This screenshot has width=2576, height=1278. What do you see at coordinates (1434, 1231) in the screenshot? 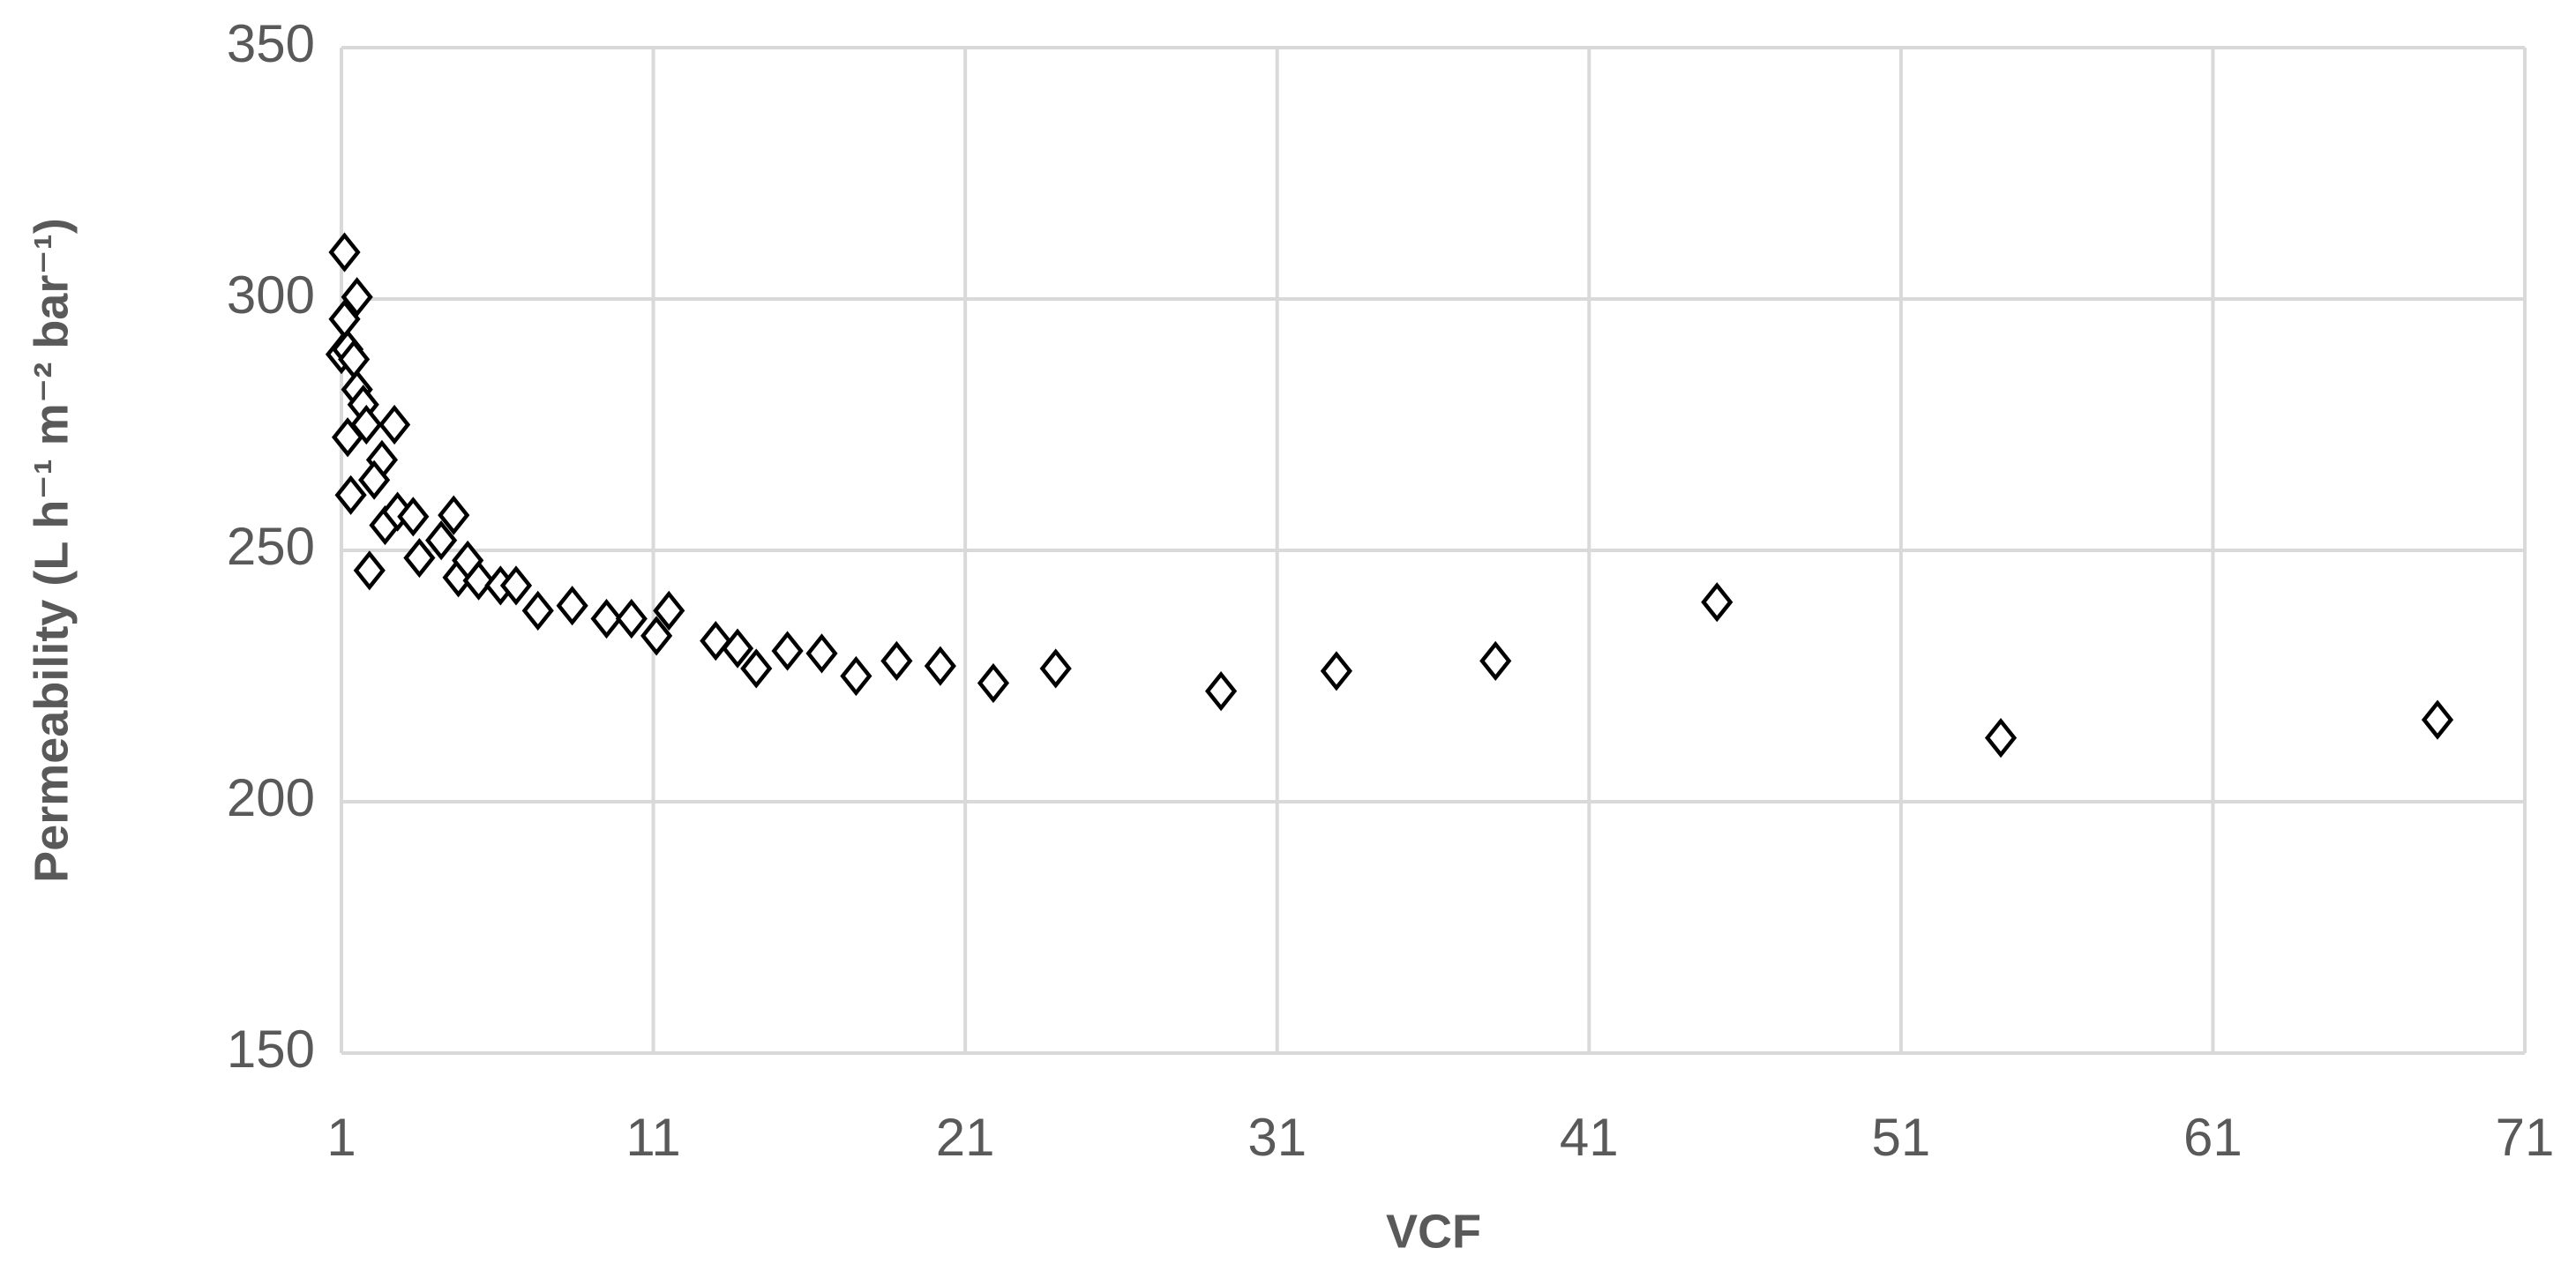
I see `x-axis-title: VCF` at bounding box center [1434, 1231].